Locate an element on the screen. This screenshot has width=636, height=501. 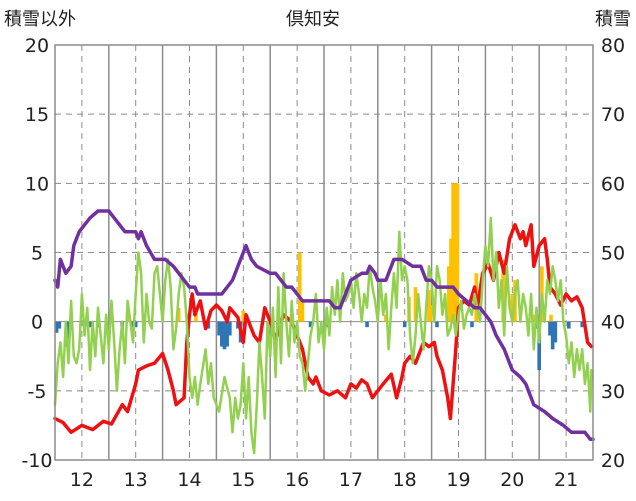
right-tick-label-6: 80 is located at coordinates (613, 46).